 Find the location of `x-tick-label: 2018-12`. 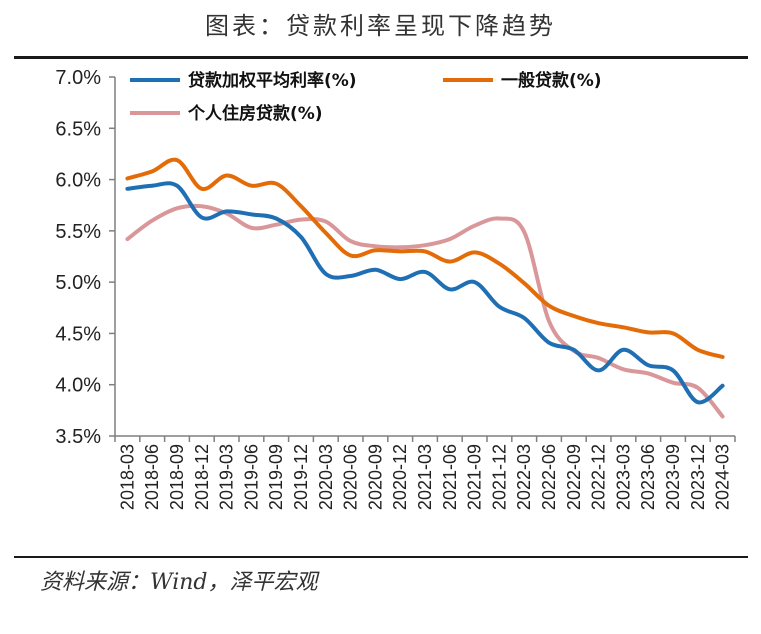

x-tick-label: 2018-12 is located at coordinates (202, 477).